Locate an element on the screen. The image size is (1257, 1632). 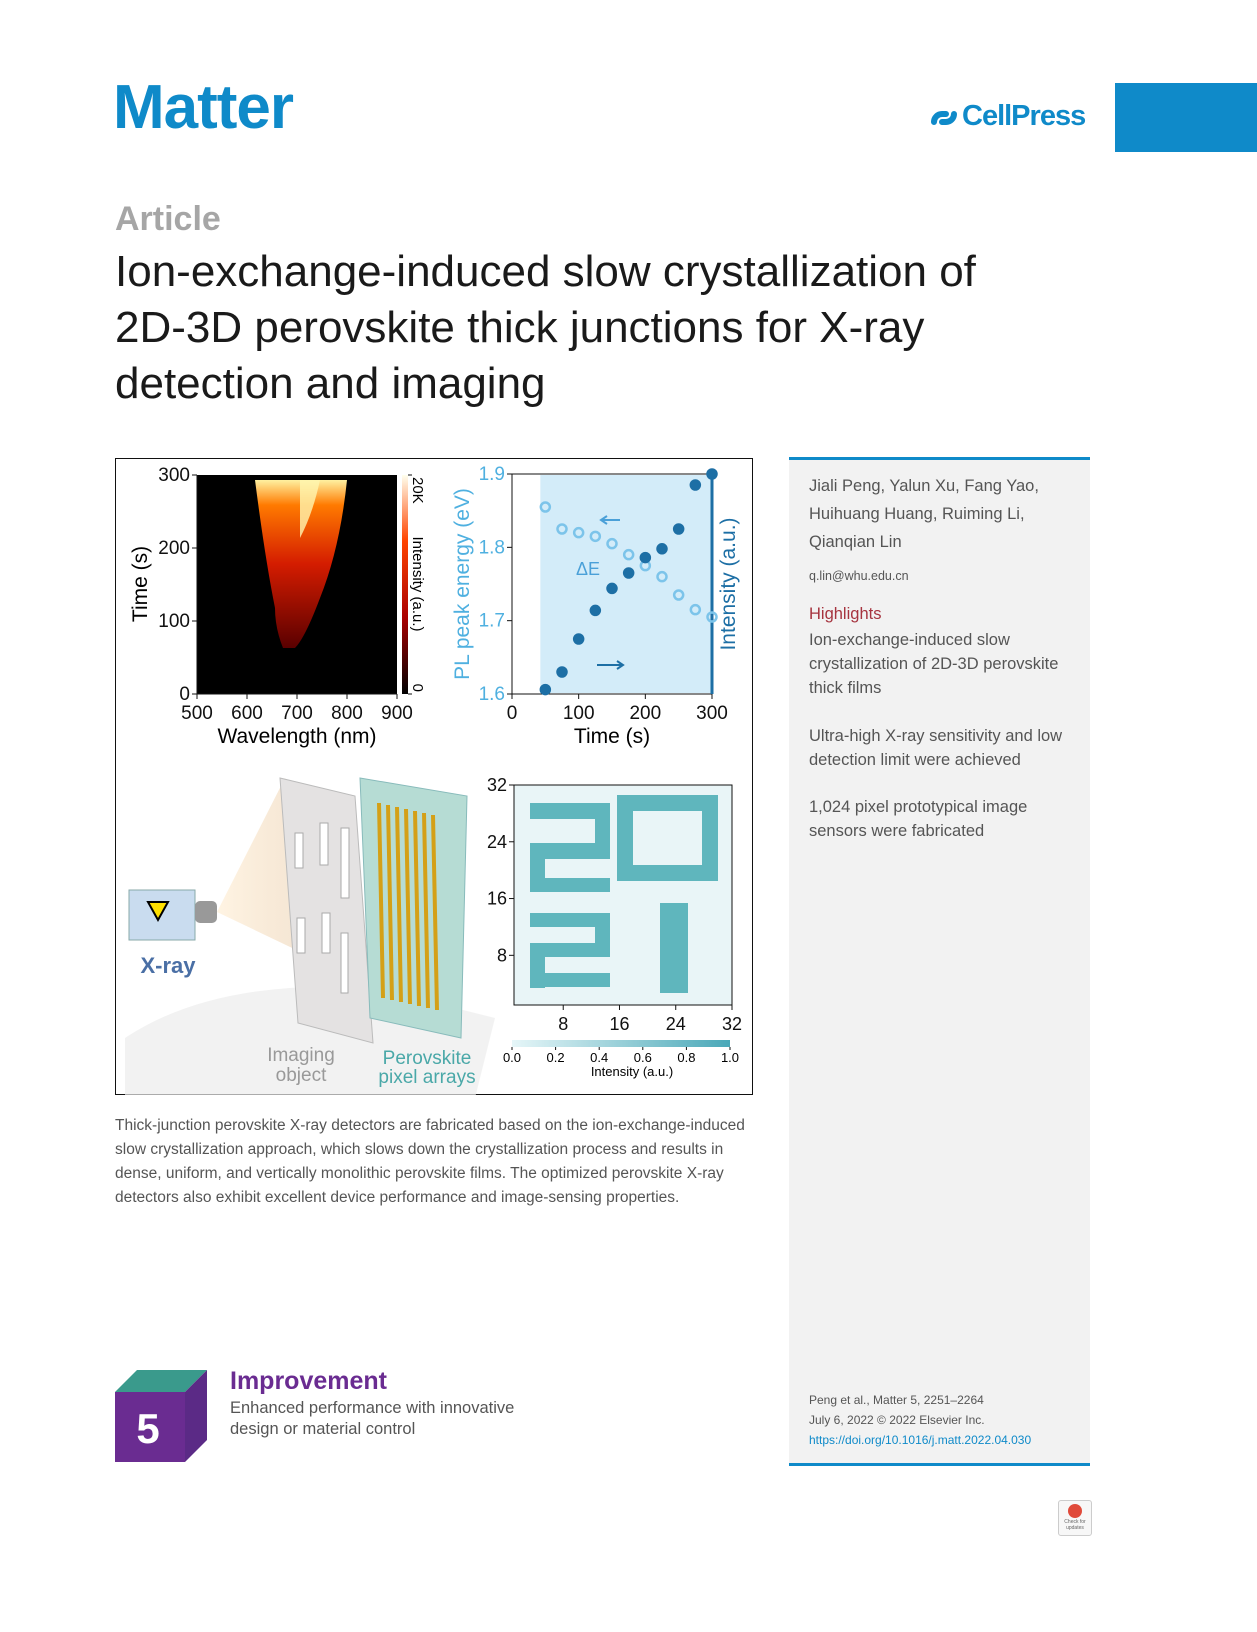
heatmap-signal is located at coordinates (301, 564).